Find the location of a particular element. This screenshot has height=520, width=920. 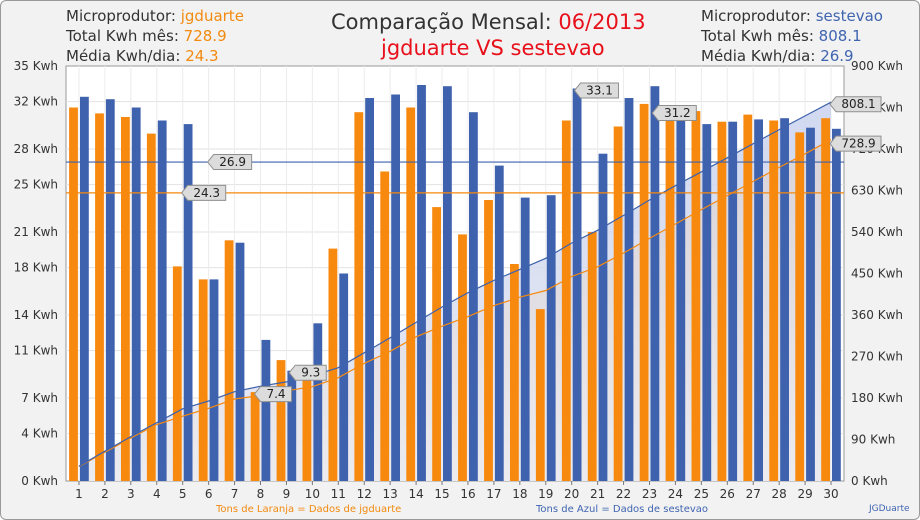

total-label-jgduarte: 728.9 is located at coordinates (858, 144).